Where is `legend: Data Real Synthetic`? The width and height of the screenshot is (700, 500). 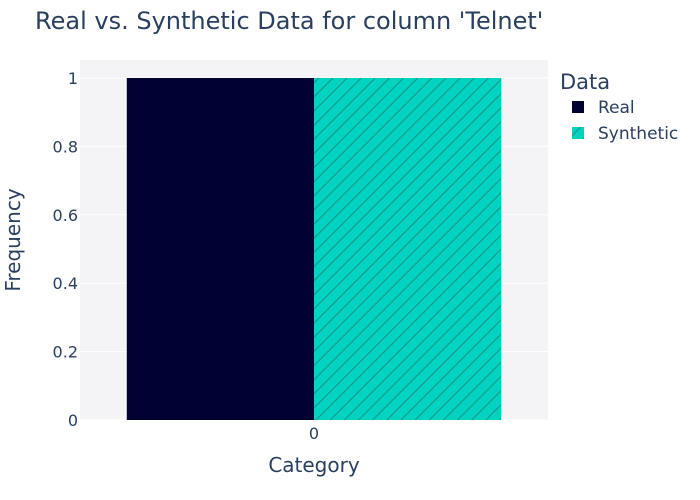 legend: Data Real Synthetic is located at coordinates (619, 107).